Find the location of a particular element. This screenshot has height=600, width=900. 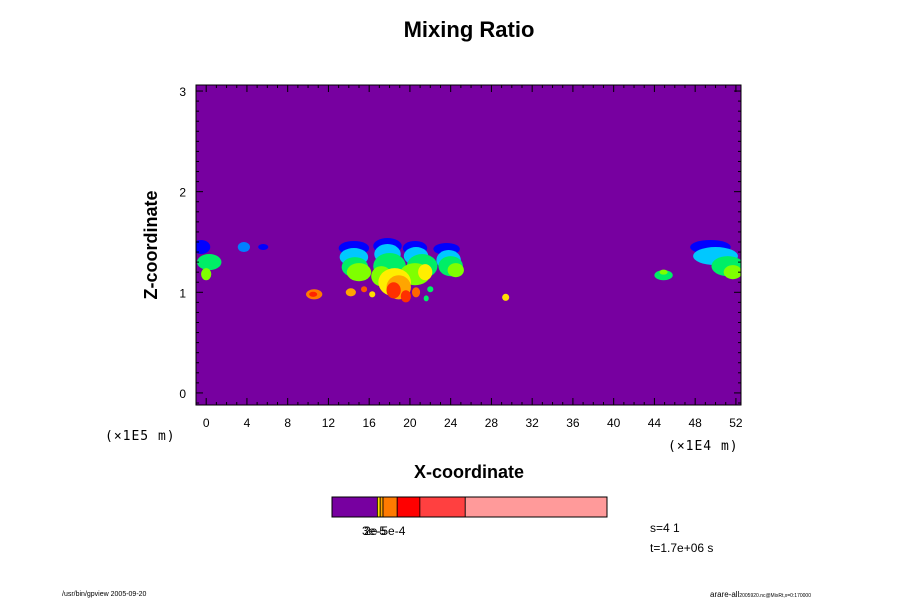

feature-layer is located at coordinates (468, 270).